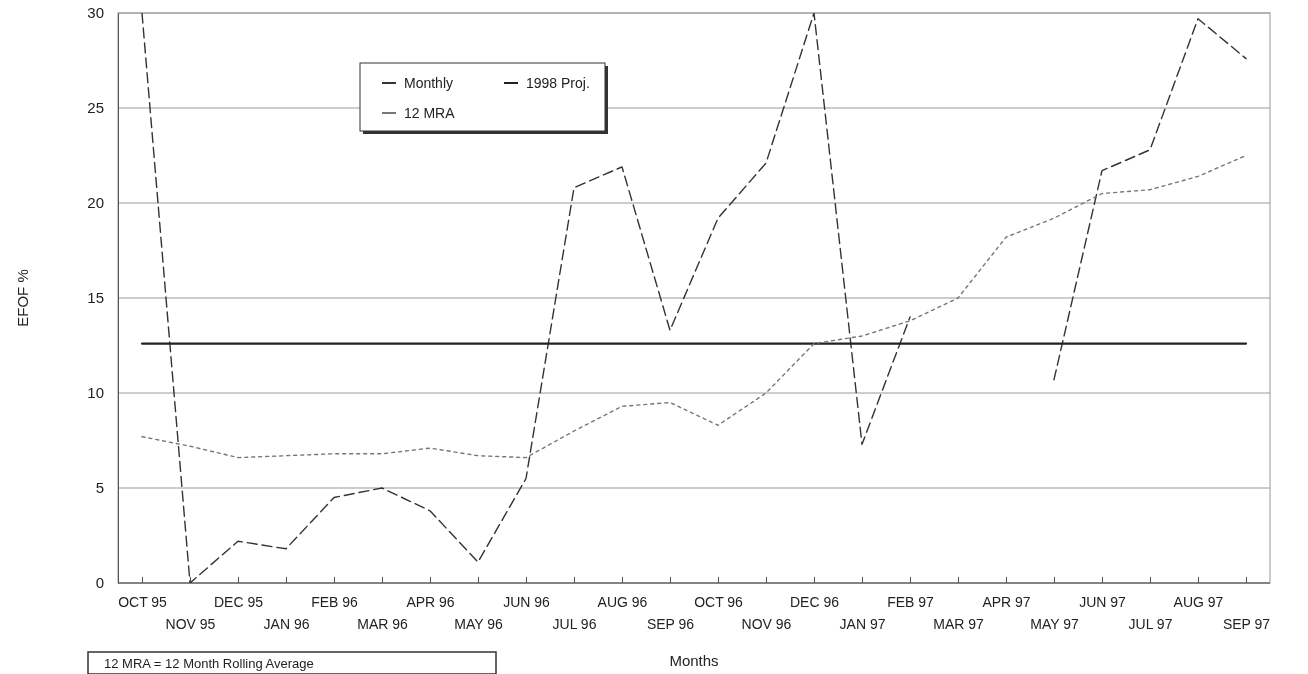 This screenshot has height=674, width=1308. I want to click on x-tick-label: SEP 97, so click(1246, 624).